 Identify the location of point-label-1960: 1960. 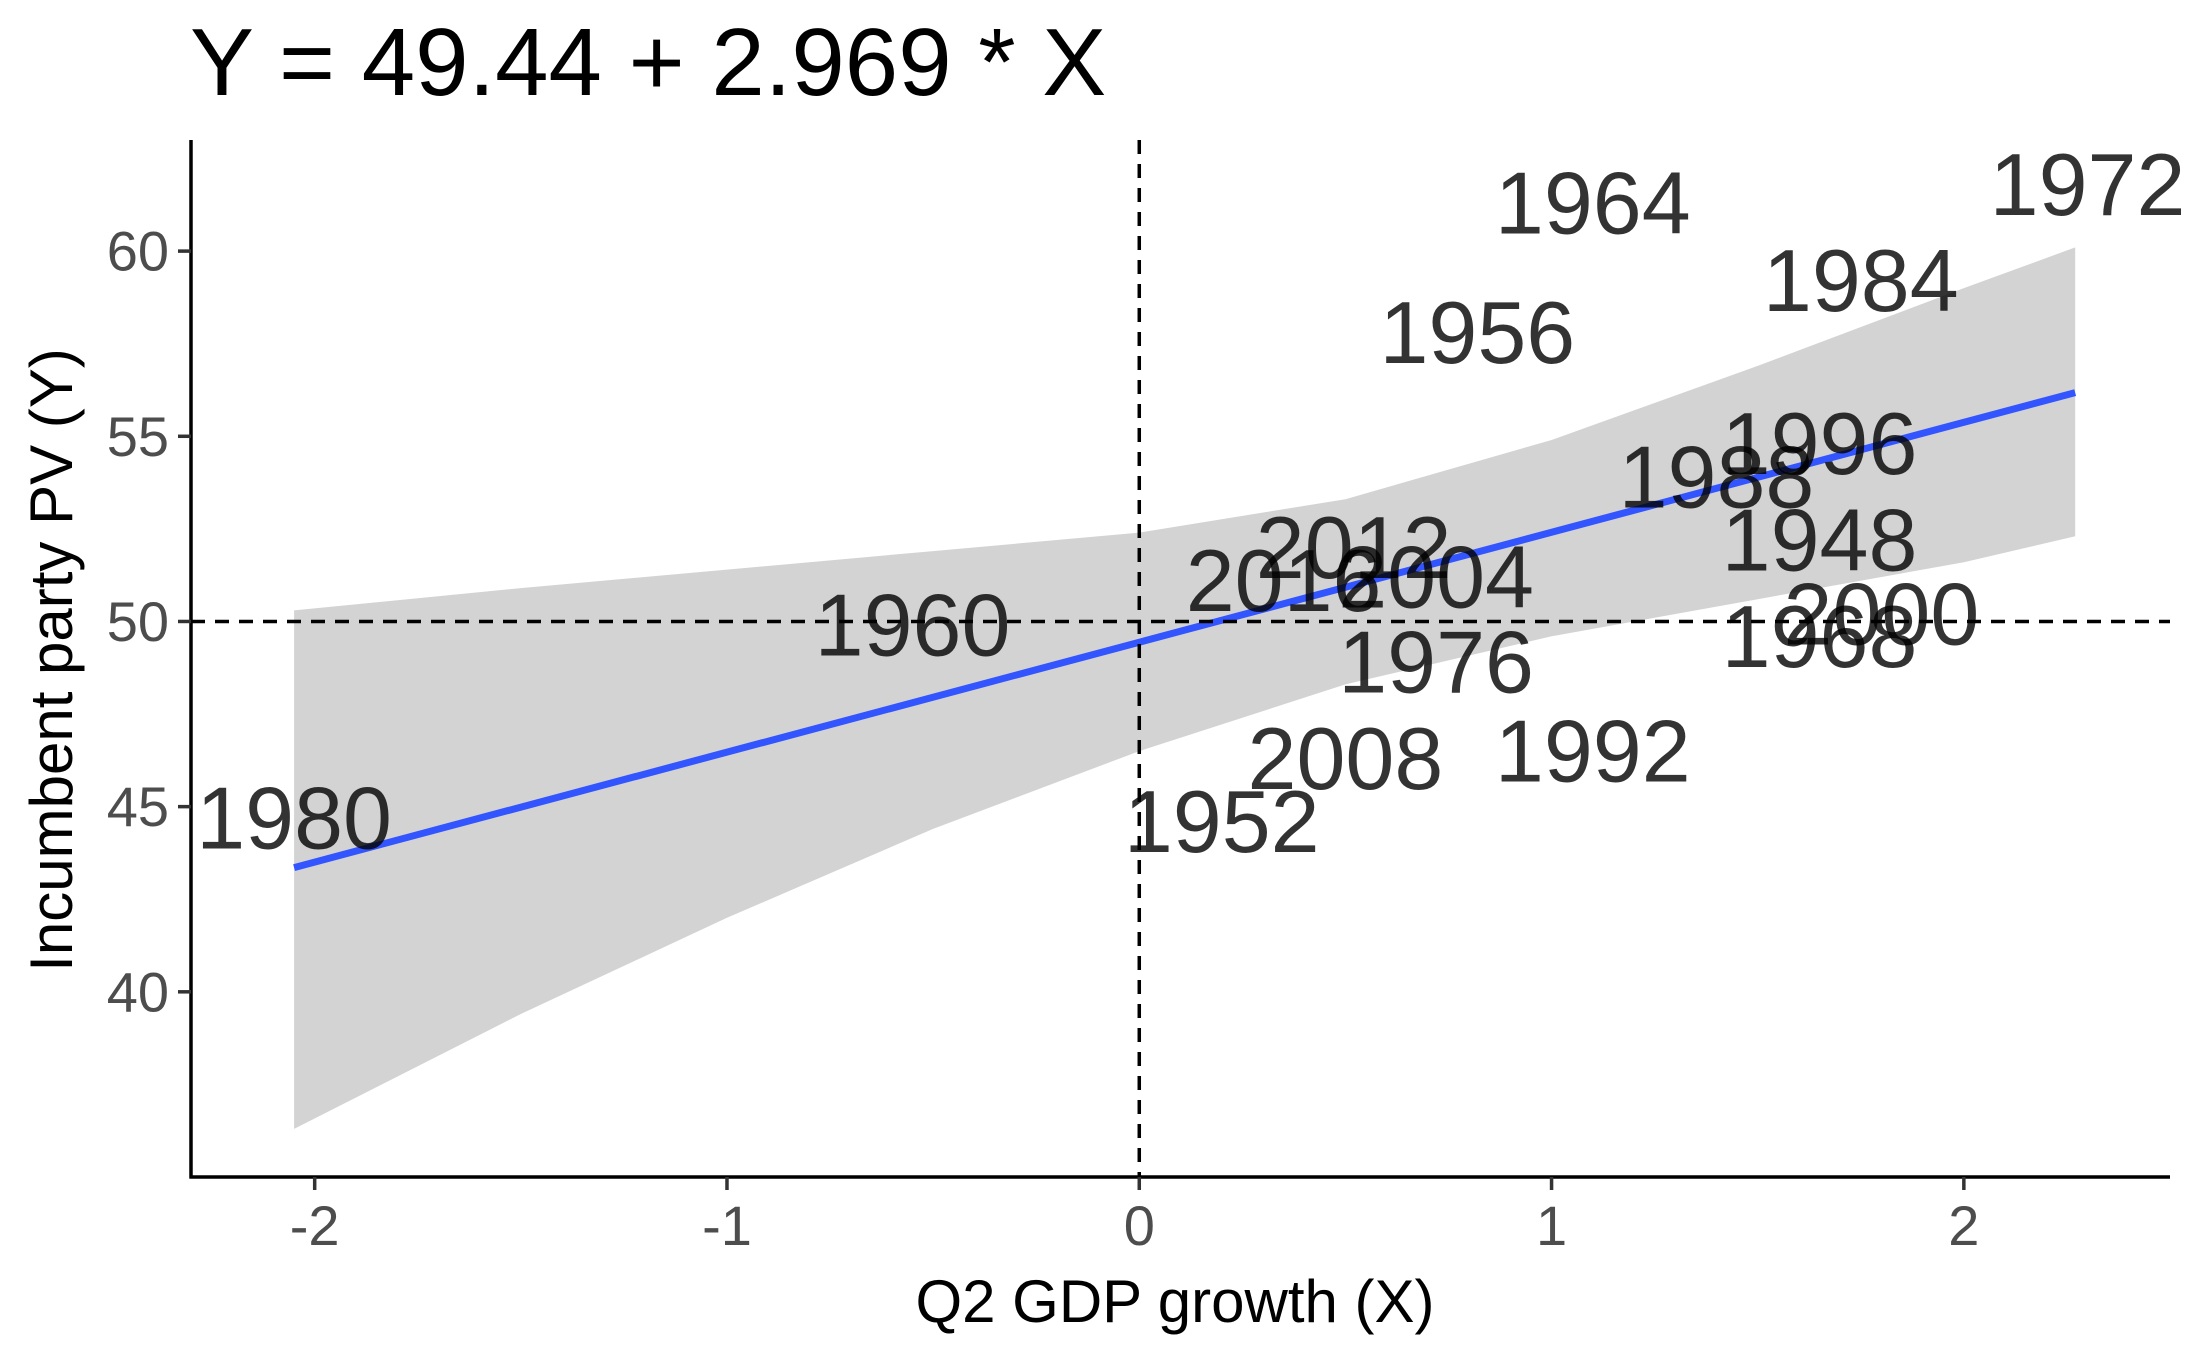
(913, 625).